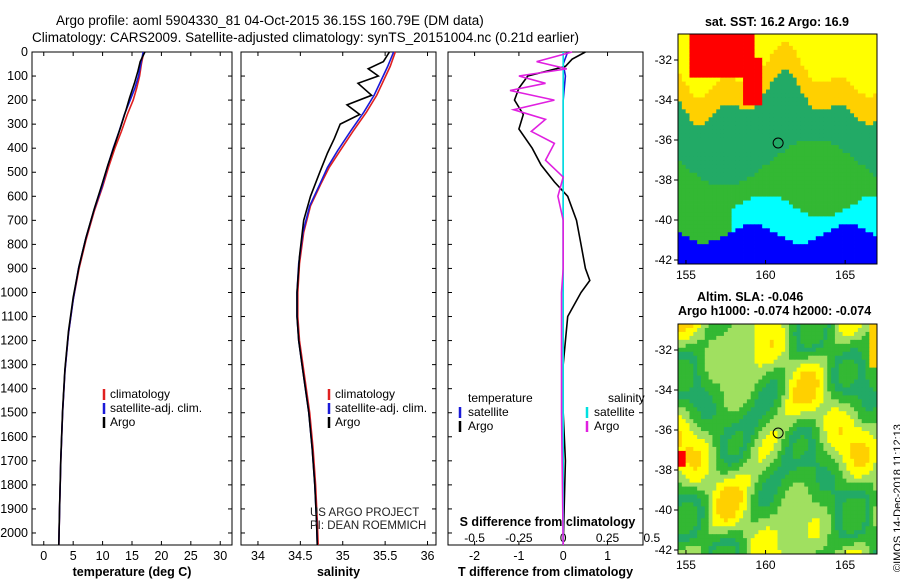 The width and height of the screenshot is (900, 580). What do you see at coordinates (300, 556) in the screenshot?
I see `x-tick-label: 34.5` at bounding box center [300, 556].